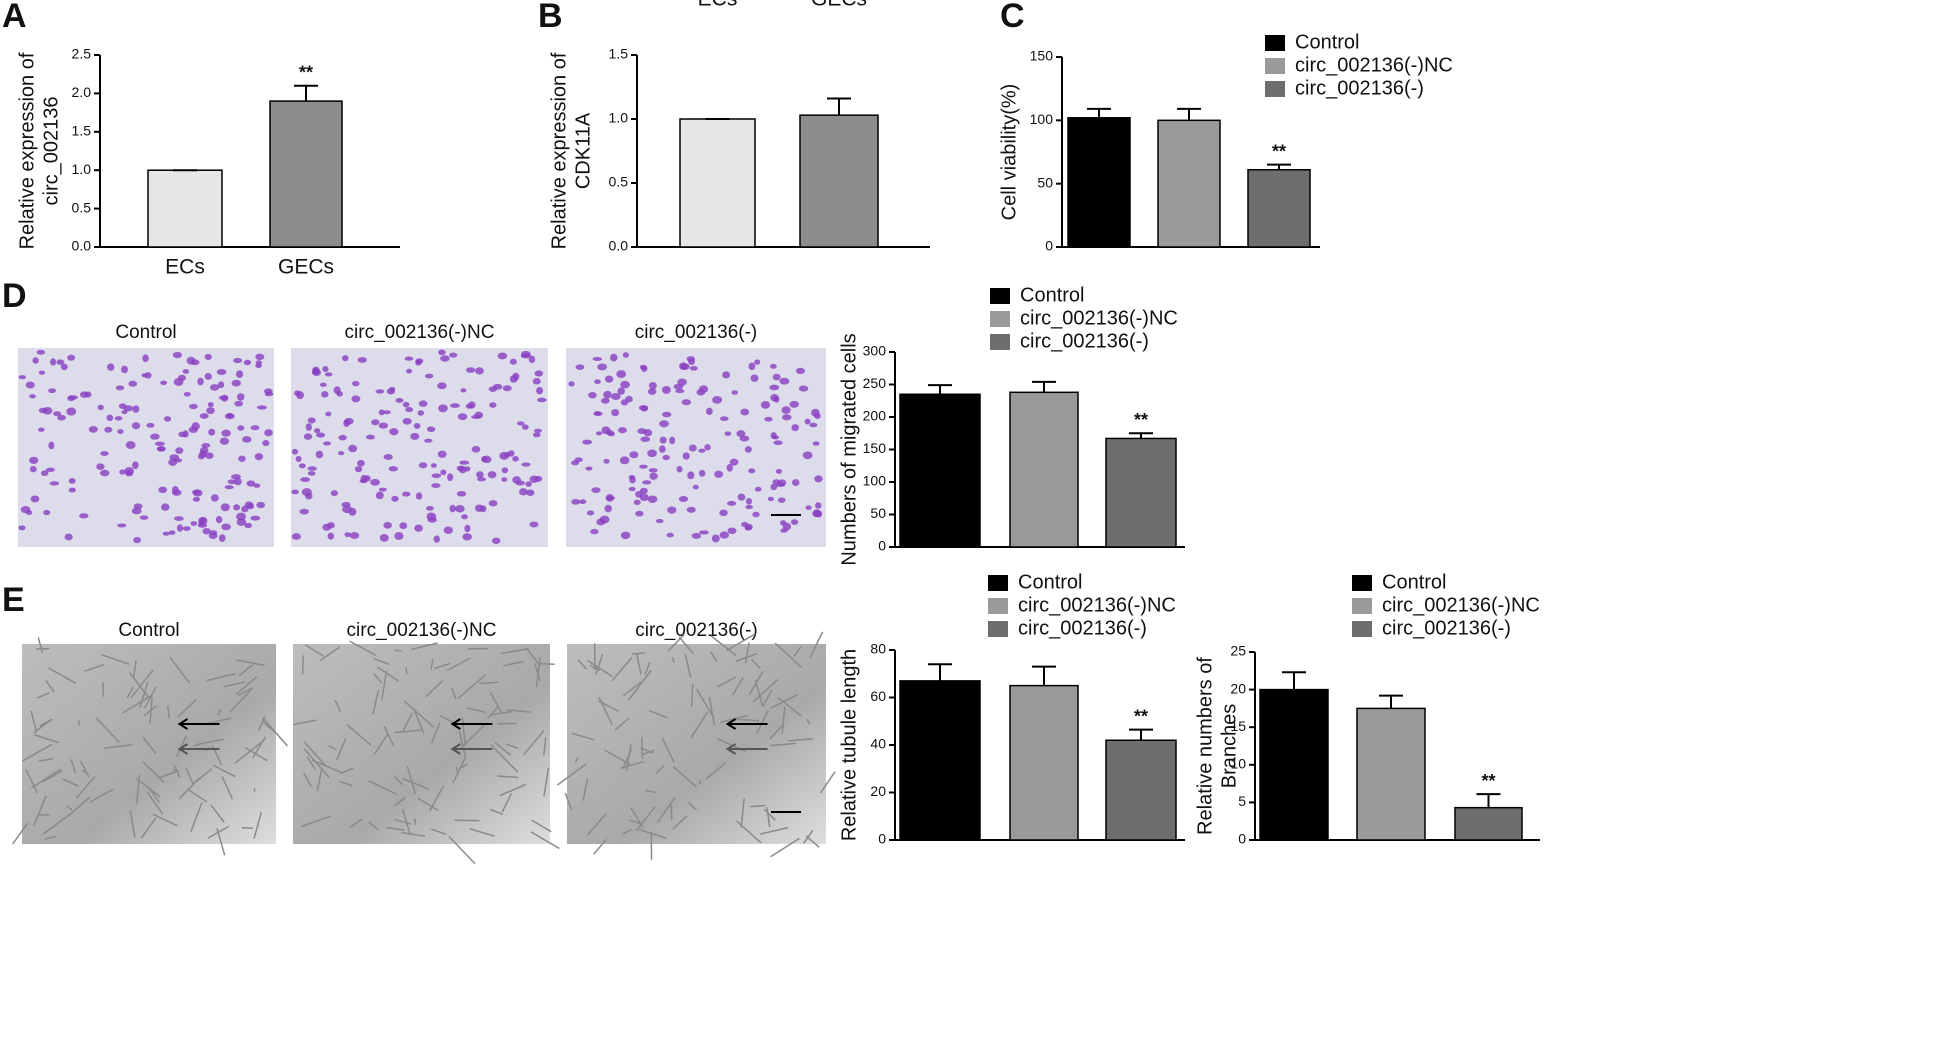 The image size is (1946, 1053). I want to click on legend-label: circ_002136(-), so click(1084, 341).